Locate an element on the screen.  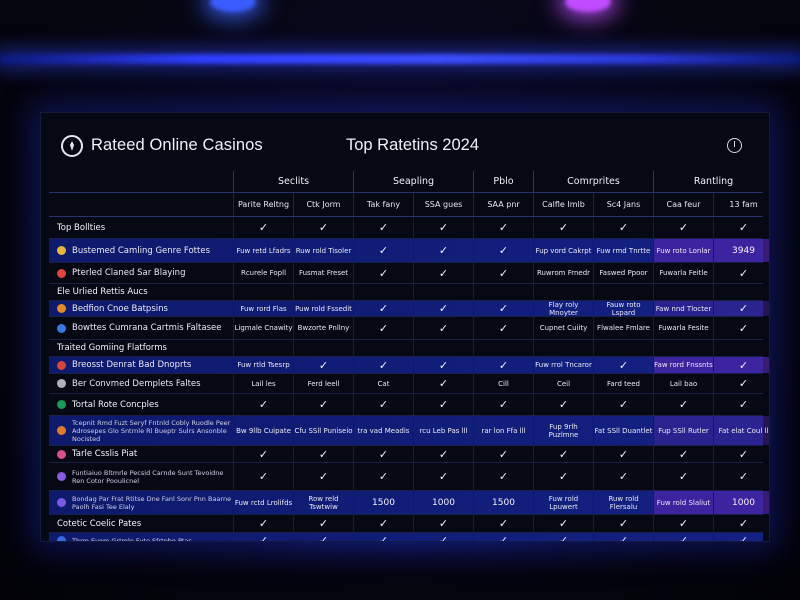
row-label: Breosst Denrat Bad Dnoprts is located at coordinates (145, 365).